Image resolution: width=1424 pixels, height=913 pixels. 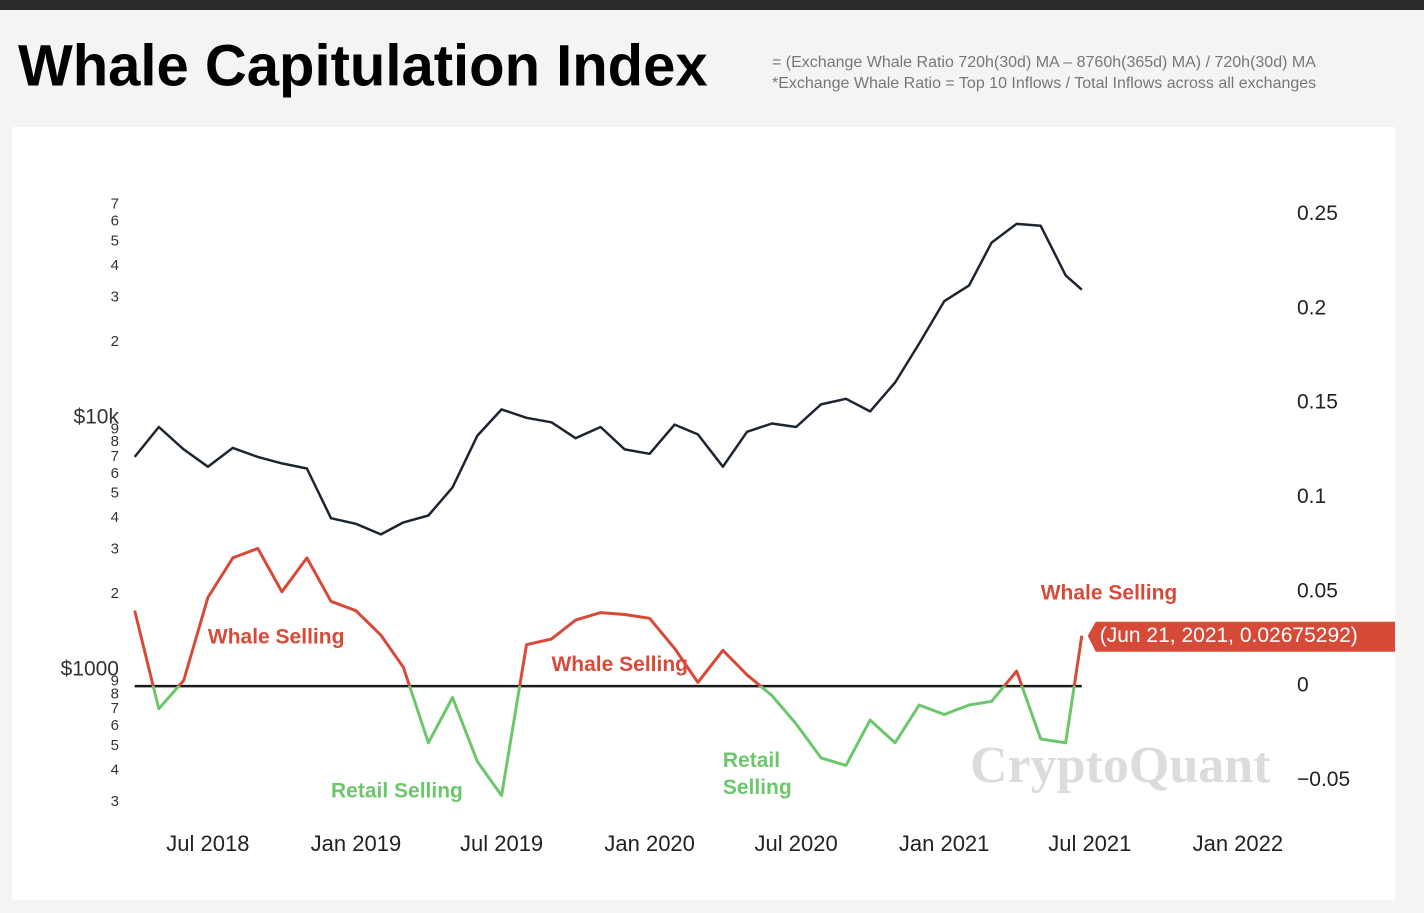 I want to click on annotation: Selling, so click(x=757, y=787).